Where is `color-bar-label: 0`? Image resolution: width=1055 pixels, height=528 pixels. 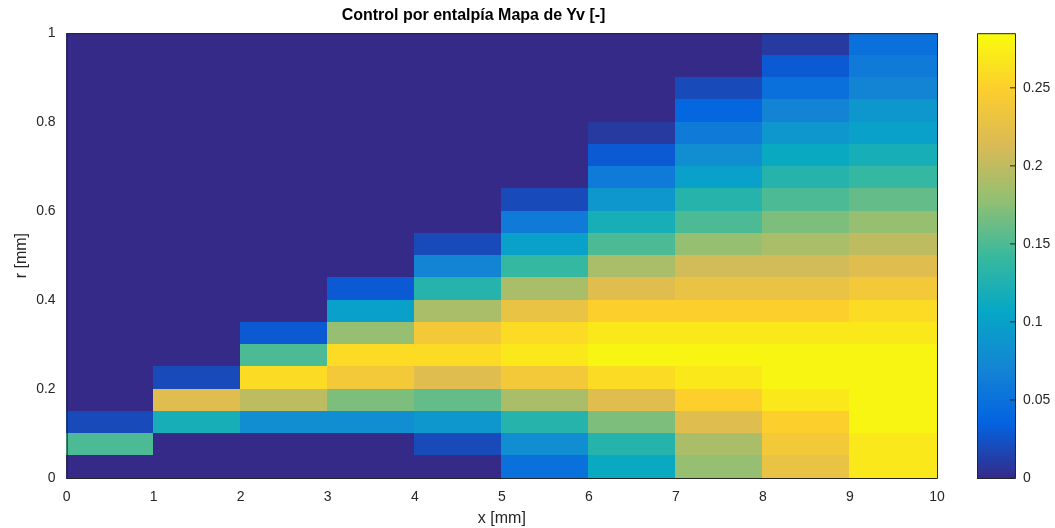 color-bar-label: 0 is located at coordinates (1027, 476).